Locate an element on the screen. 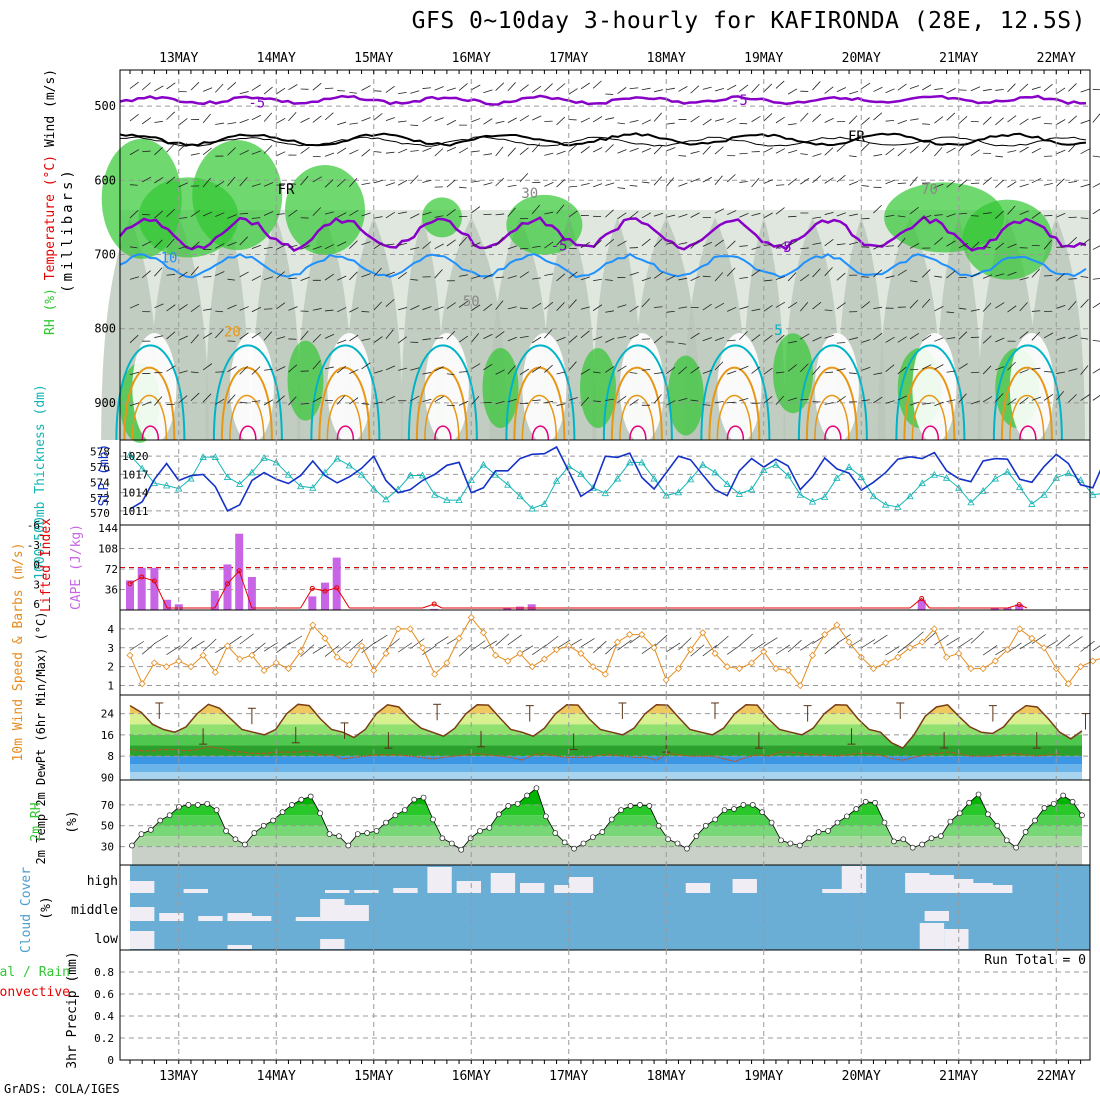 This screenshot has height=1100, width=1100. temp-color-band is located at coordinates (606, 751).